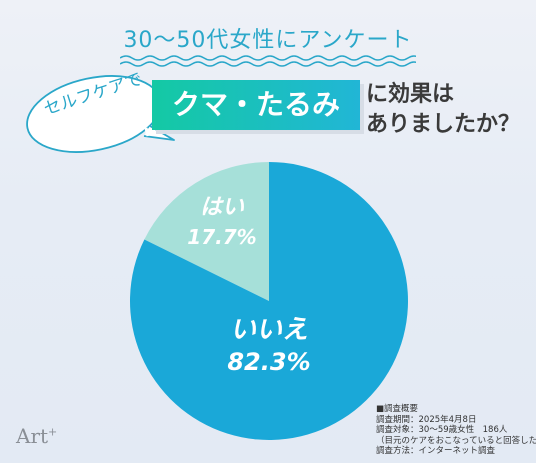 This screenshot has height=463, width=536. I want to click on survey-target-title: 30〜50代女性にアンケート, so click(268, 40).